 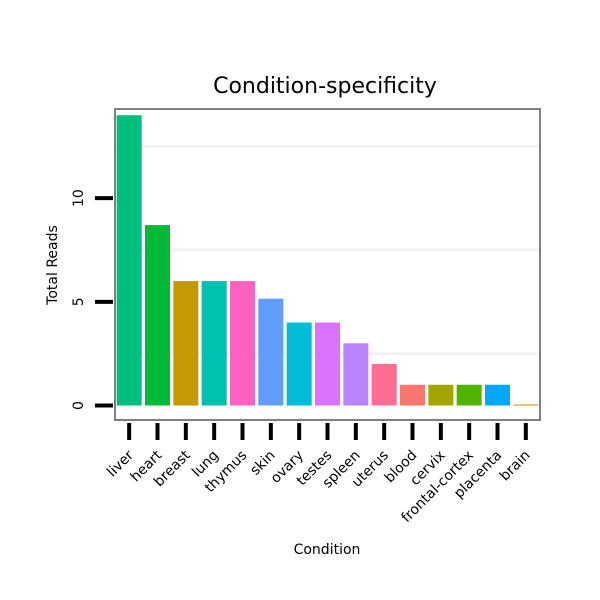 What do you see at coordinates (214, 343) in the screenshot?
I see `bar-lung` at bounding box center [214, 343].